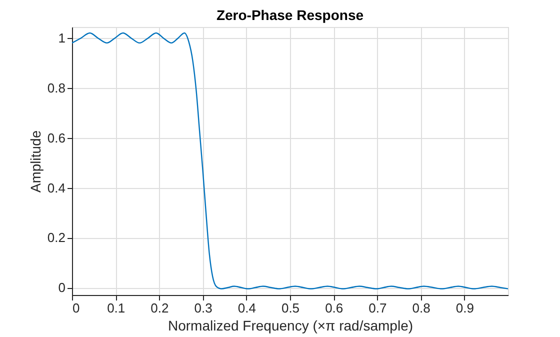  What do you see at coordinates (159, 308) in the screenshot?
I see `x-tick-label: 0.2` at bounding box center [159, 308].